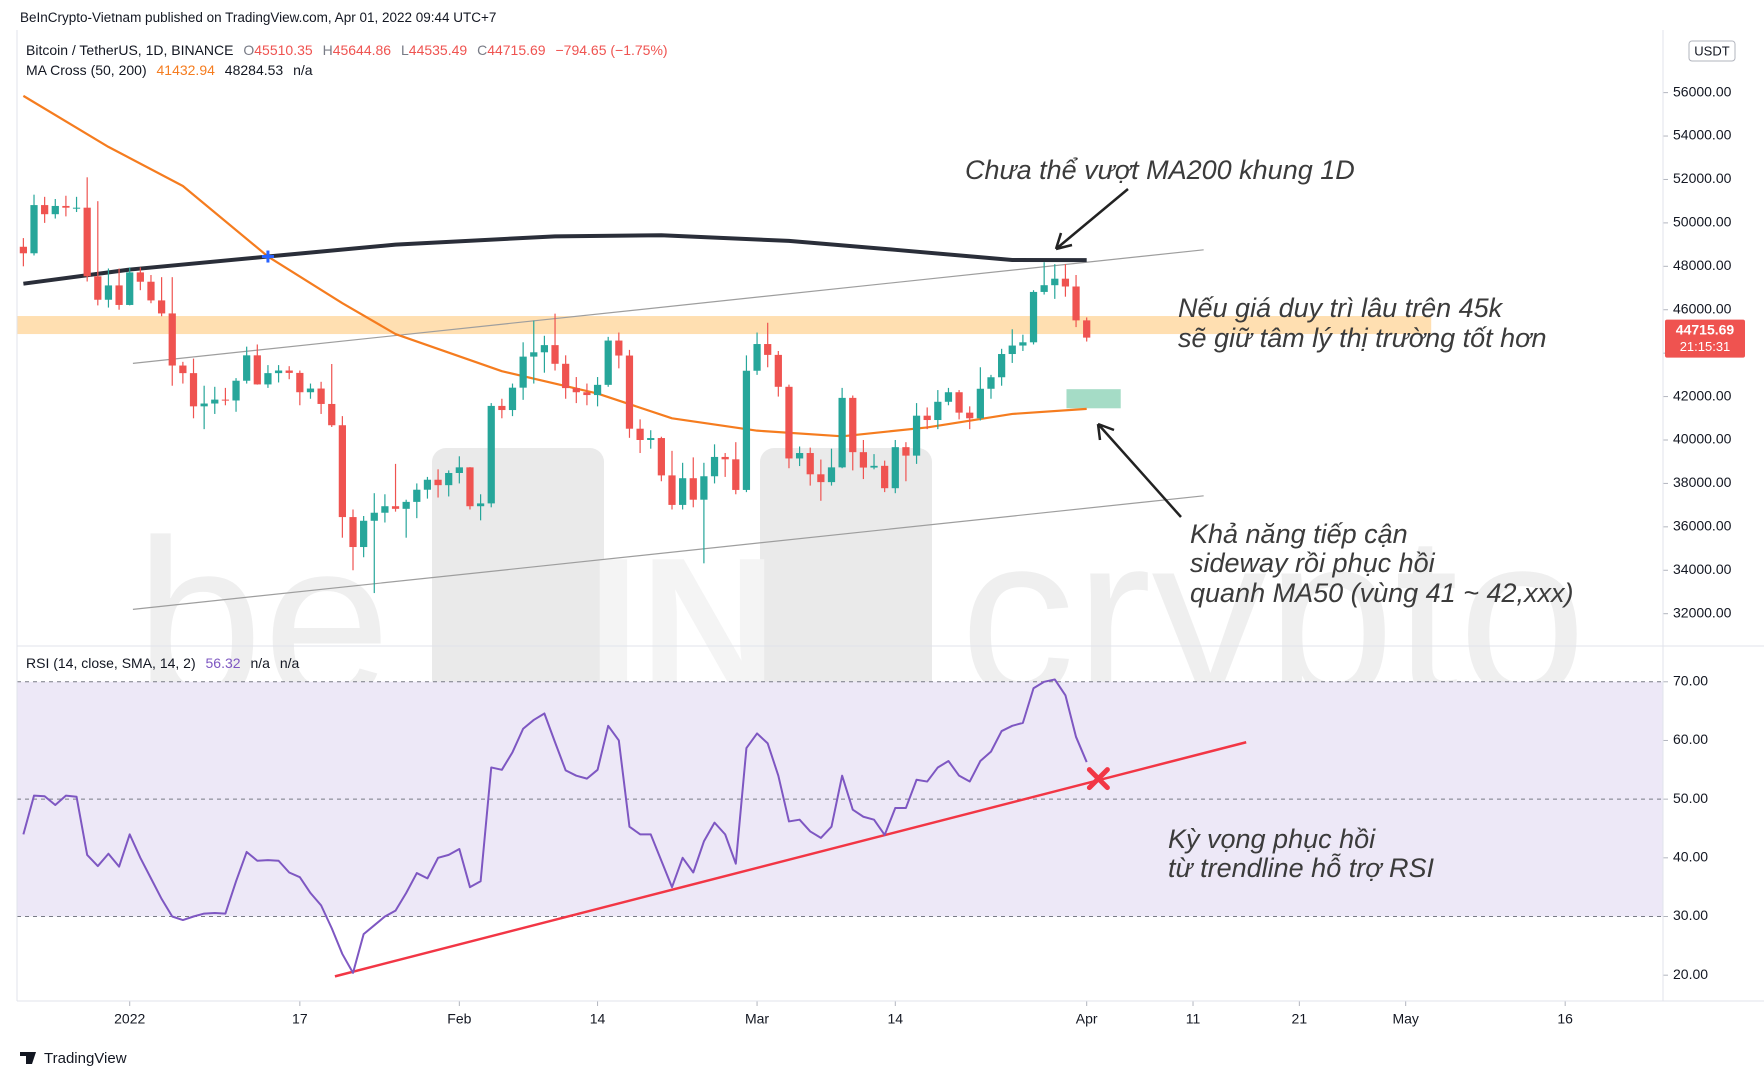 This screenshot has height=1080, width=1764. Describe the element at coordinates (1705, 338) in the screenshot. I see `price-tag` at that location.